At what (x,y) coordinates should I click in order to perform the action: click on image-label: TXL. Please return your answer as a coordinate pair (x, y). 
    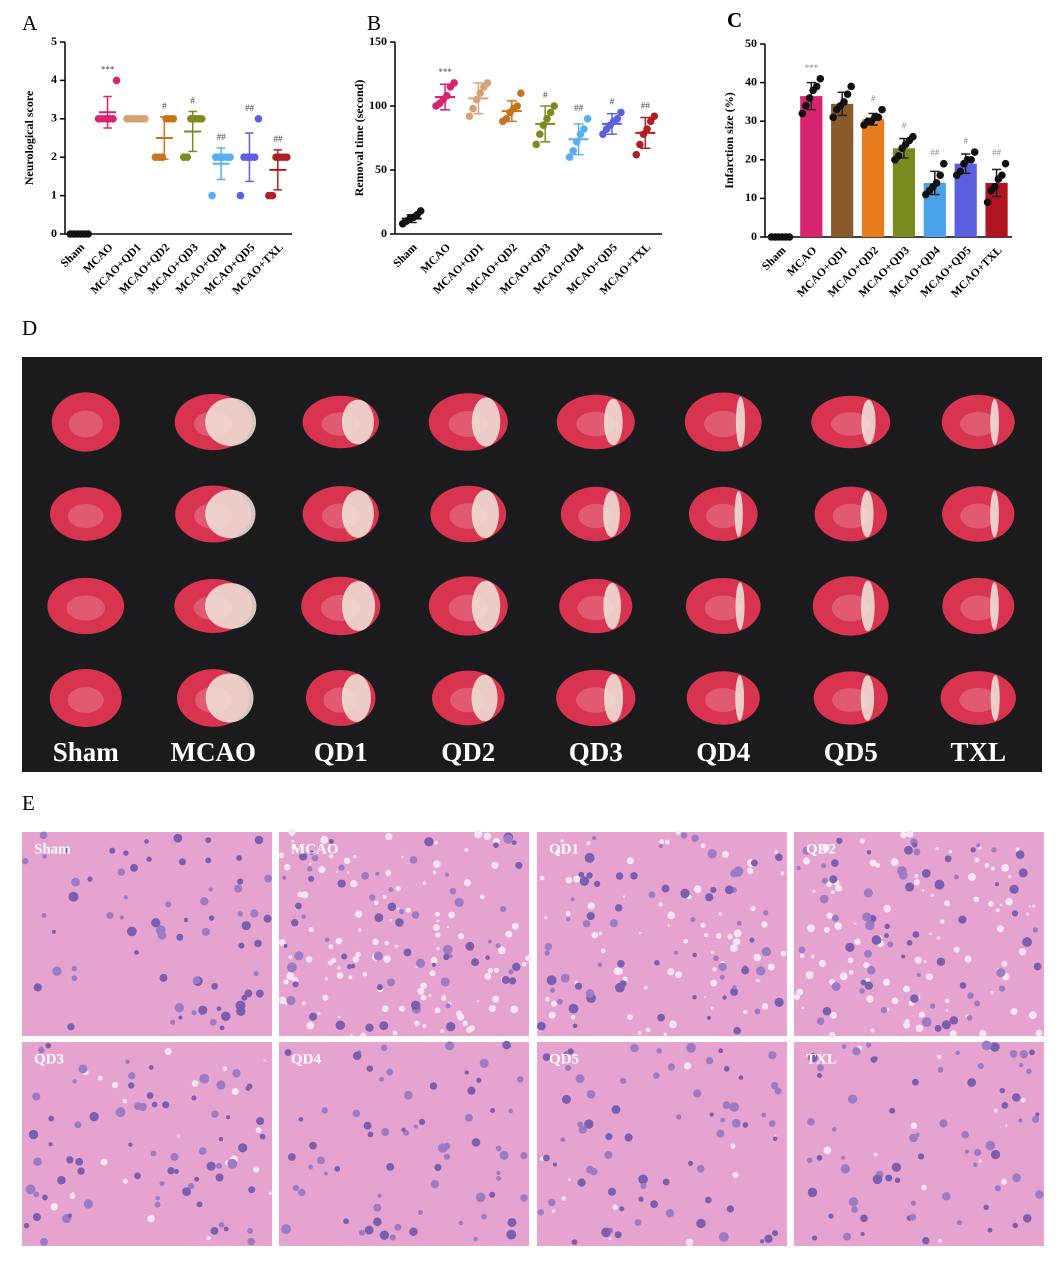
    Looking at the image, I should click on (821, 1059).